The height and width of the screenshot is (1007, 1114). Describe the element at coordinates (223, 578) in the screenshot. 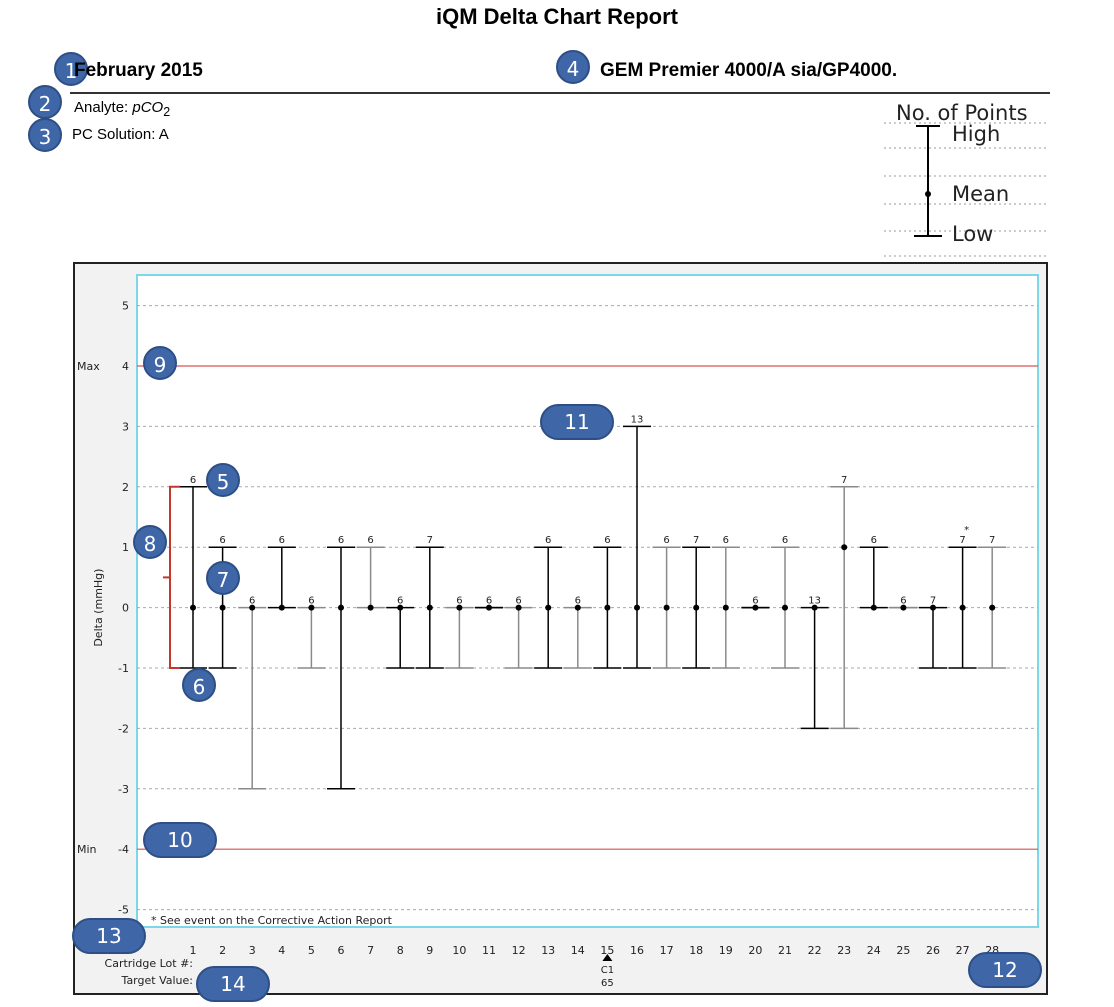

I see `badge-7: 7` at that location.